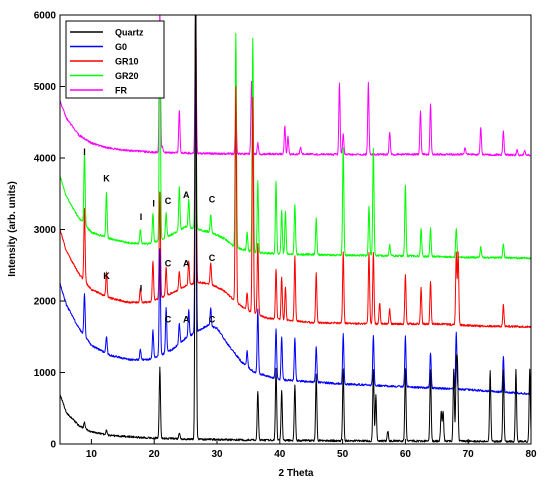  What do you see at coordinates (45, 159) in the screenshot?
I see `y-tick-label: 4000` at bounding box center [45, 159].